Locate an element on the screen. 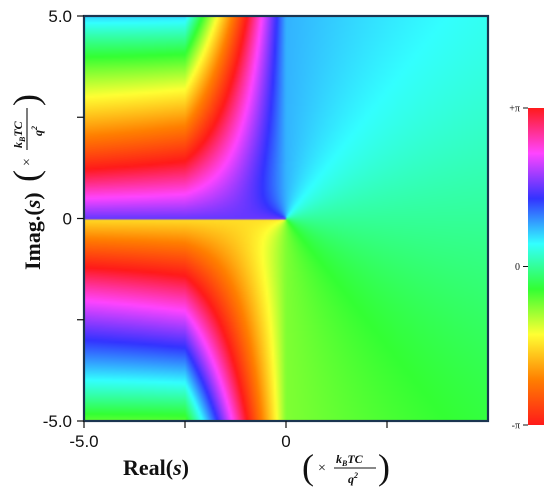  x-label-var: s is located at coordinates (177, 467).